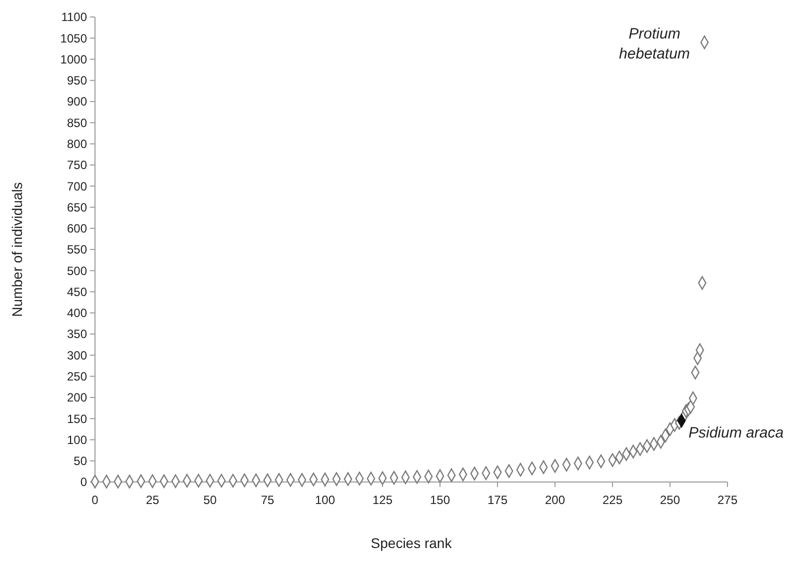 The width and height of the screenshot is (806, 566). Describe the element at coordinates (77, 271) in the screenshot. I see `y-tick-label: 500` at that location.